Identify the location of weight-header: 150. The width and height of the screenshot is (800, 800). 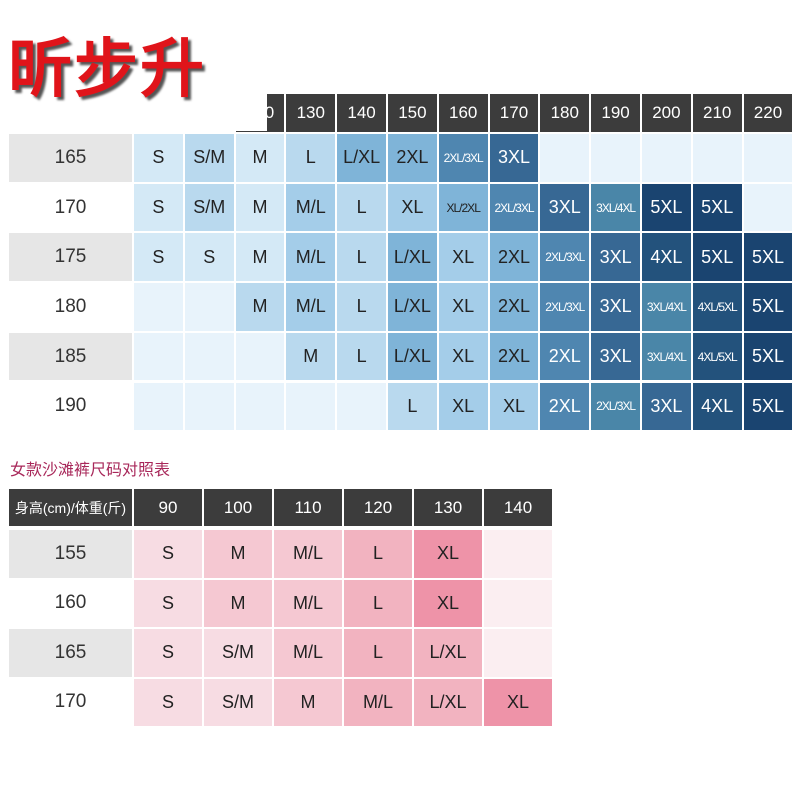
(412, 113).